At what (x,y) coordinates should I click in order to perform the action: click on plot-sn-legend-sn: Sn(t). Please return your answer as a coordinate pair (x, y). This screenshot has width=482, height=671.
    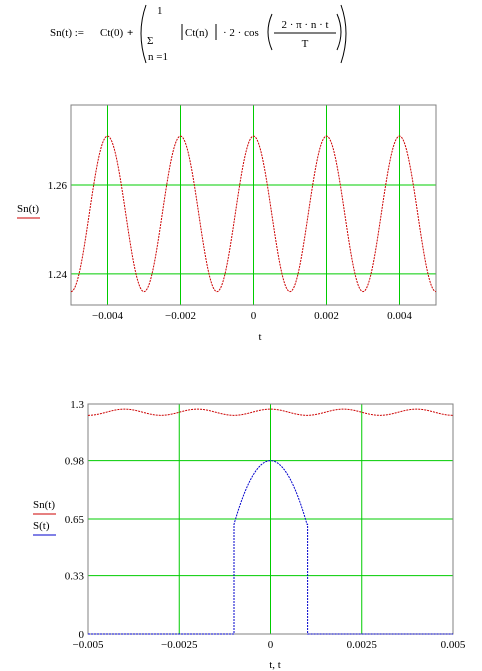
    Looking at the image, I should click on (28, 209).